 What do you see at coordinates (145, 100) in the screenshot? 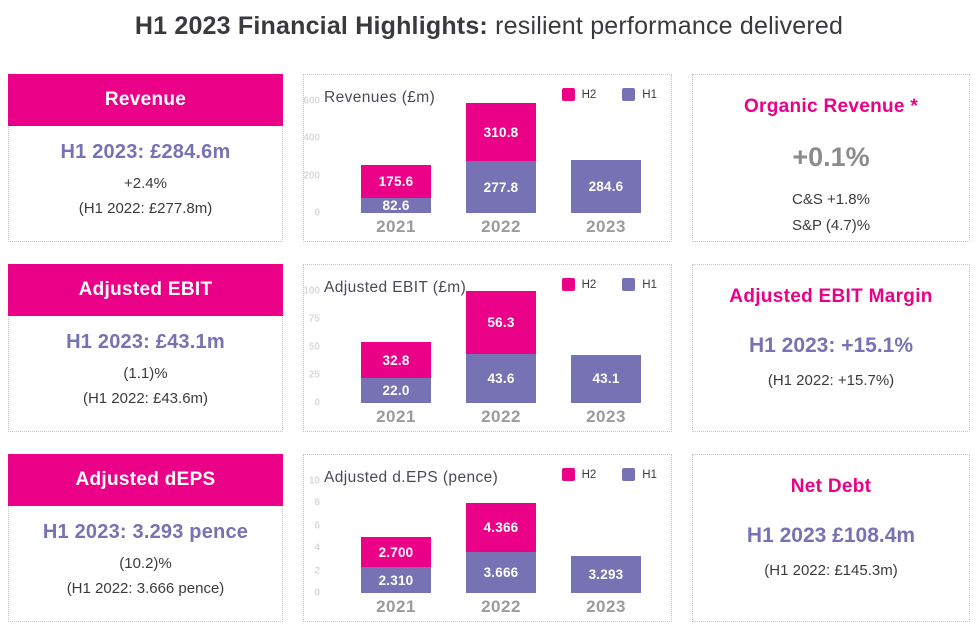
I see `kpi-header: Revenue` at bounding box center [145, 100].